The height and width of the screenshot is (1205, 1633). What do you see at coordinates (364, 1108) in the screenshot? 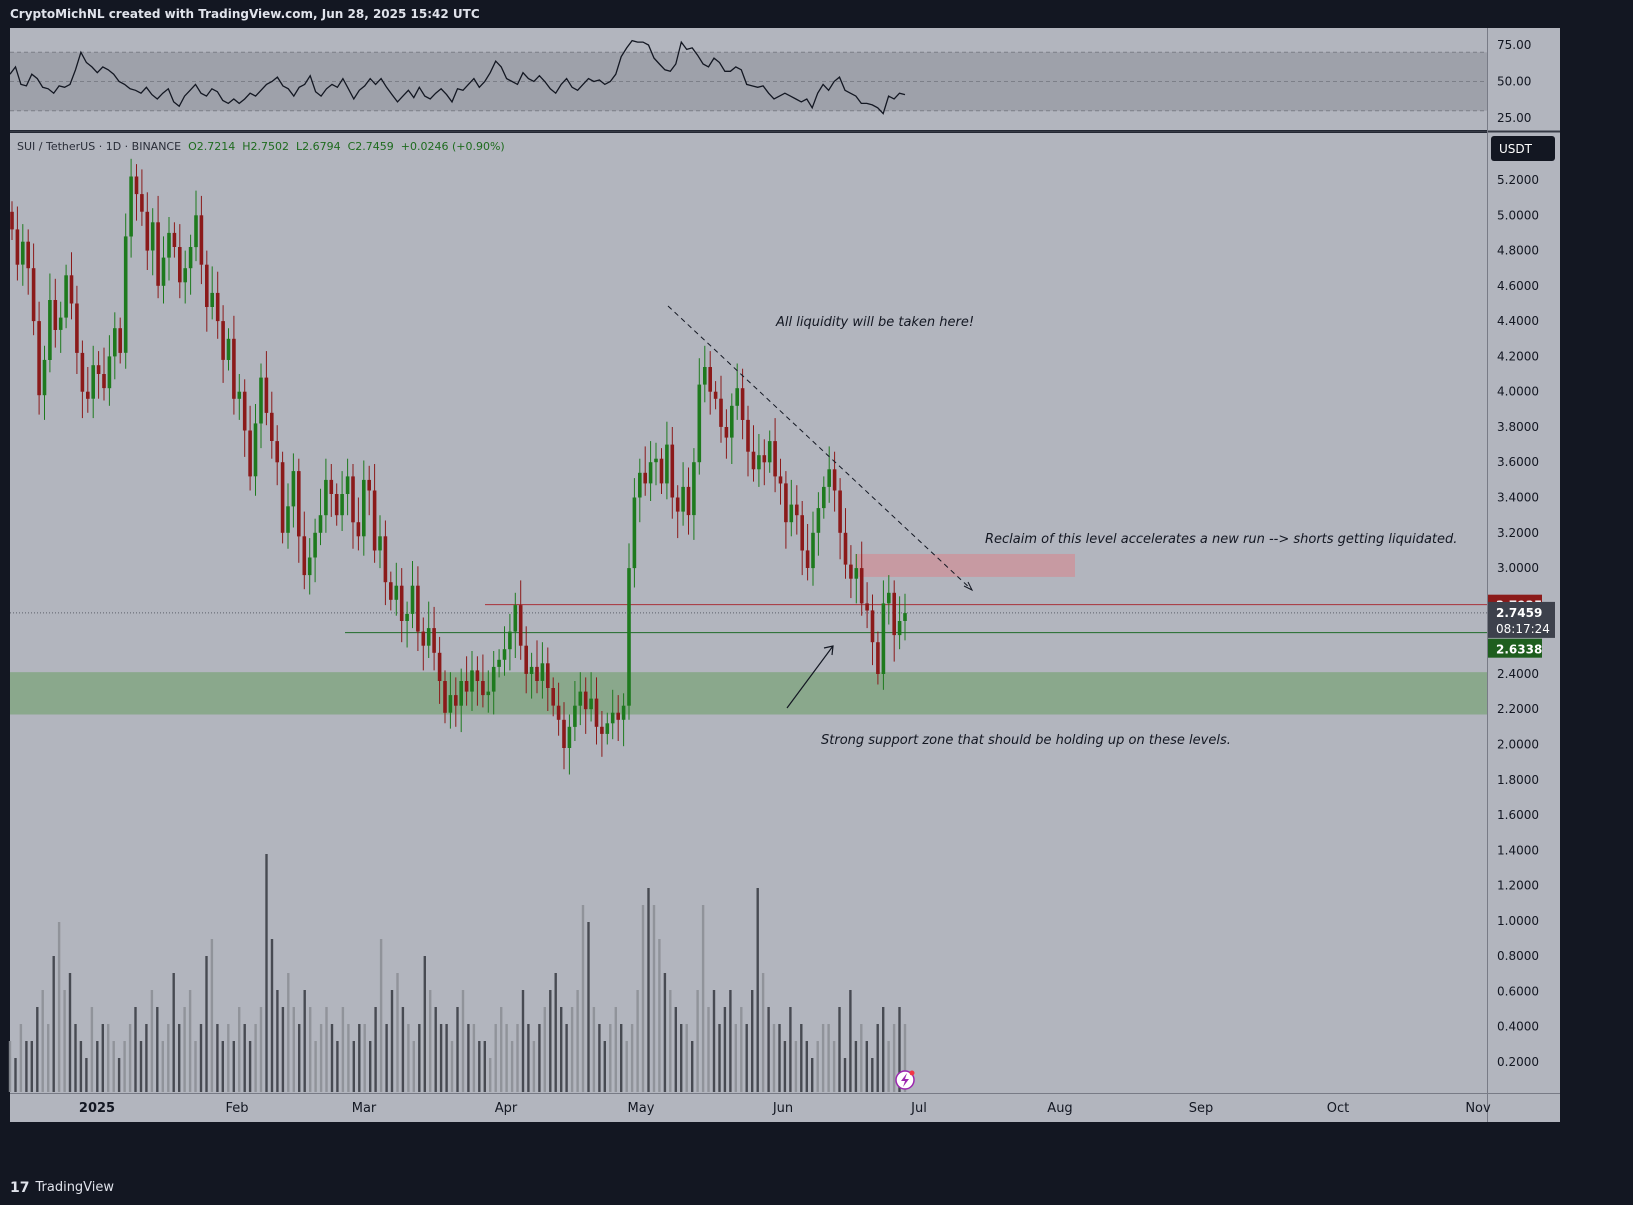
I see `time-tick-label: Mar` at bounding box center [364, 1108].